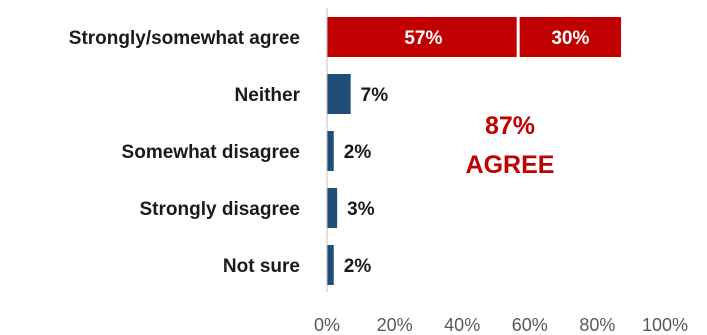  Describe the element at coordinates (375, 95) in the screenshot. I see `value-label-neither-1: 7%` at that location.